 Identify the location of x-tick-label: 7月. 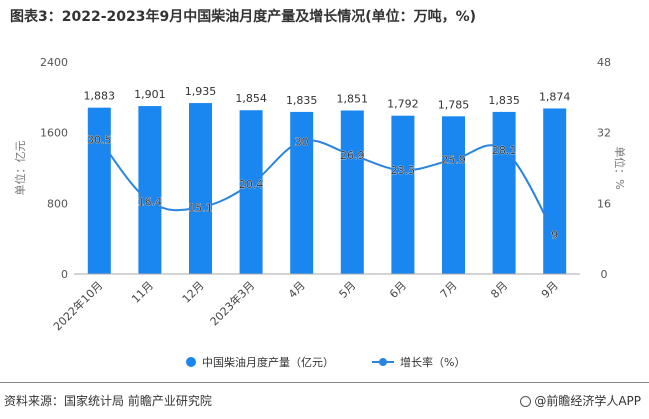
(449, 290).